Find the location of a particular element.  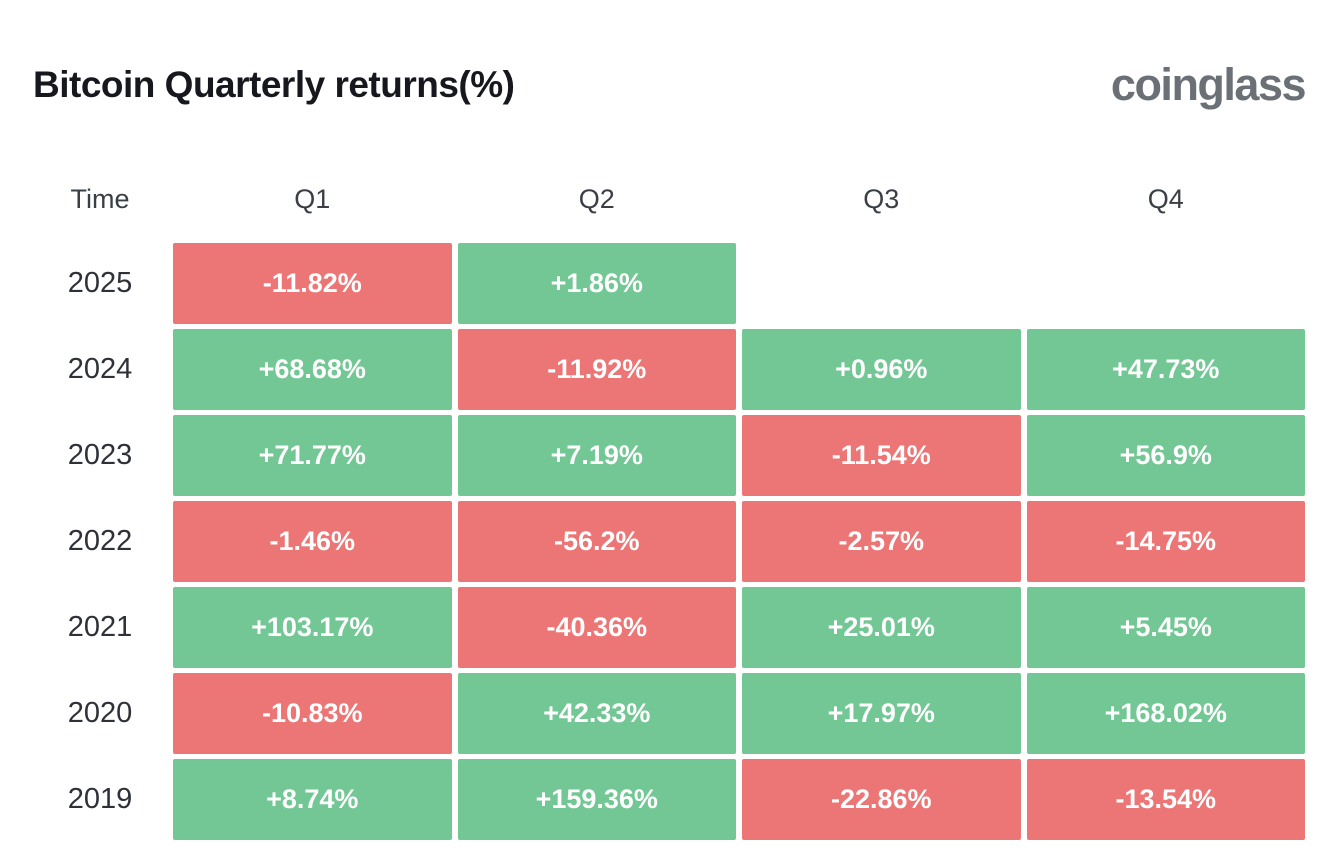

return-cell: +42.33% is located at coordinates (596, 713).